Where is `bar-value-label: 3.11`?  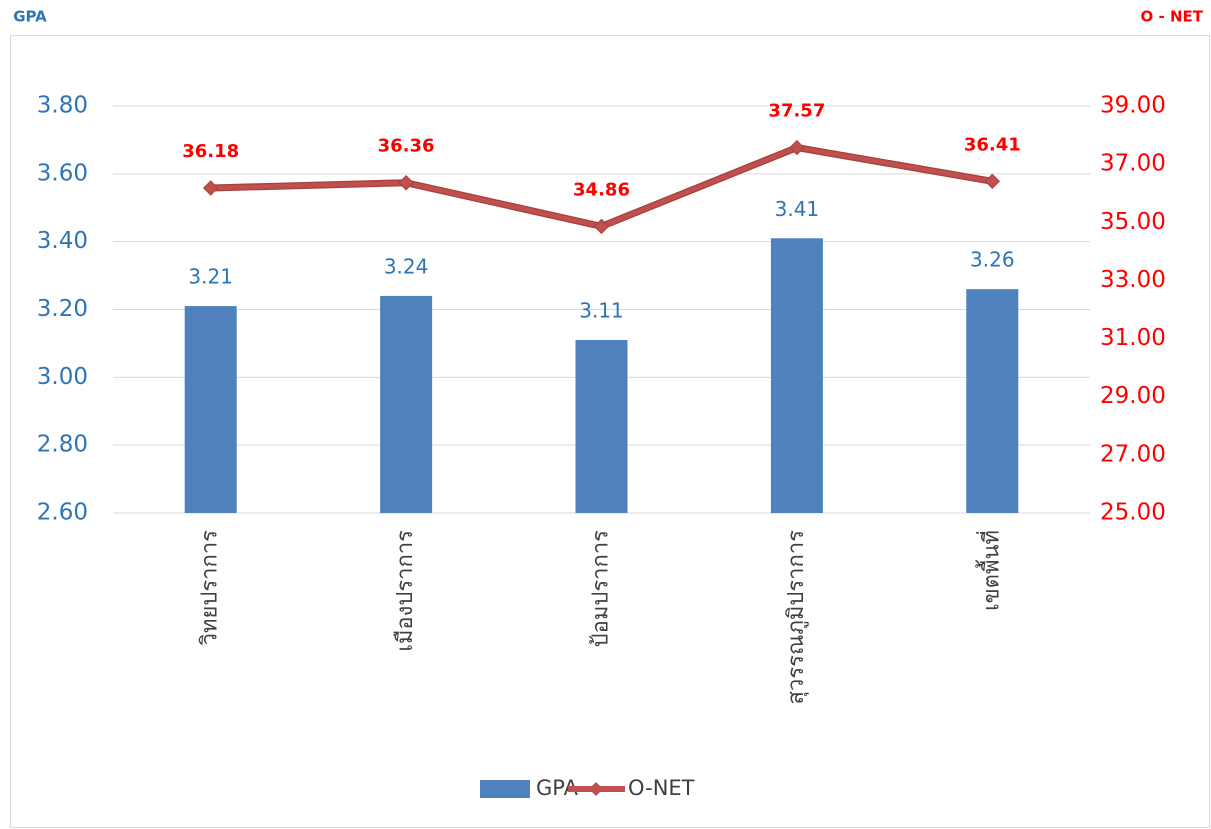 bar-value-label: 3.11 is located at coordinates (601, 311).